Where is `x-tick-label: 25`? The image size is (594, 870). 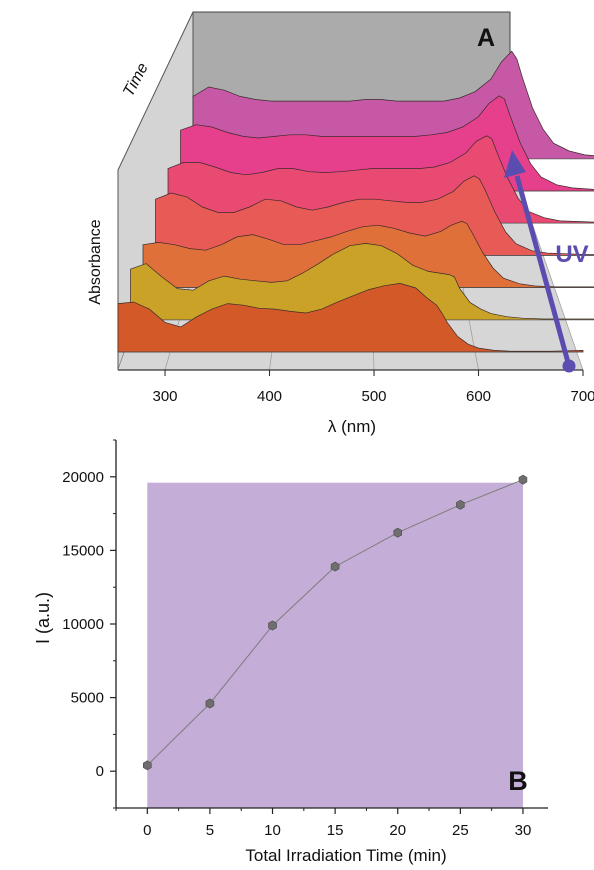 x-tick-label: 25 is located at coordinates (460, 830).